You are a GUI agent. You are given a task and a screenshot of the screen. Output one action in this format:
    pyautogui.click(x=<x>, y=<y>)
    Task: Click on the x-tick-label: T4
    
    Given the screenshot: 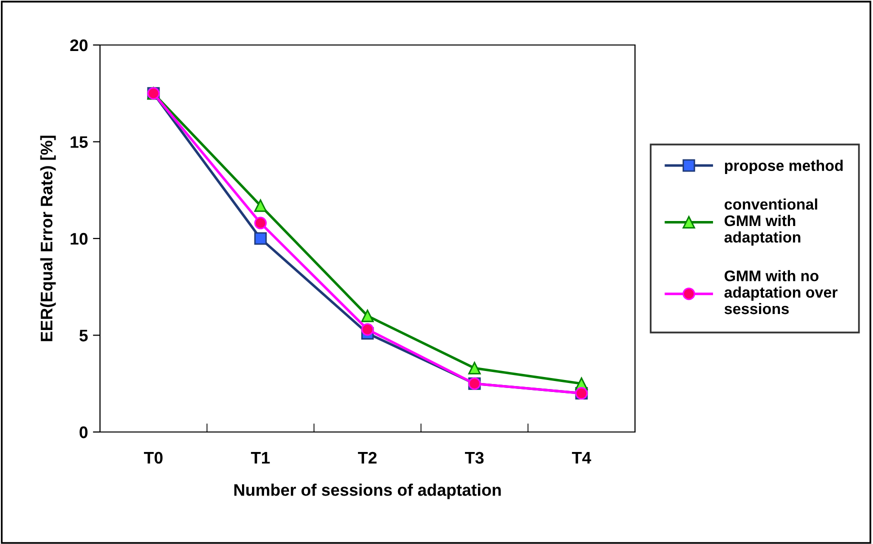 What is the action you would take?
    pyautogui.click(x=582, y=458)
    